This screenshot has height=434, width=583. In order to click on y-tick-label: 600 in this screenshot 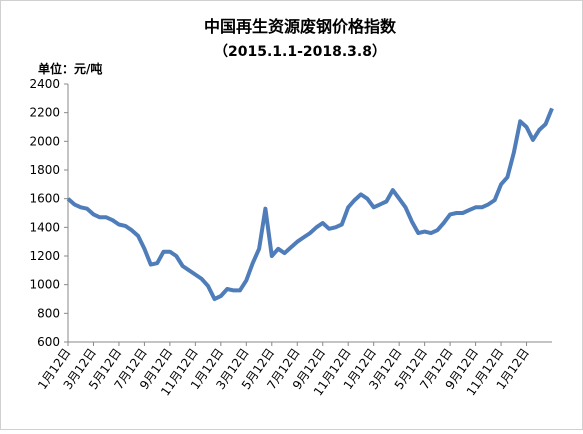, I will do `click(48, 342)`.